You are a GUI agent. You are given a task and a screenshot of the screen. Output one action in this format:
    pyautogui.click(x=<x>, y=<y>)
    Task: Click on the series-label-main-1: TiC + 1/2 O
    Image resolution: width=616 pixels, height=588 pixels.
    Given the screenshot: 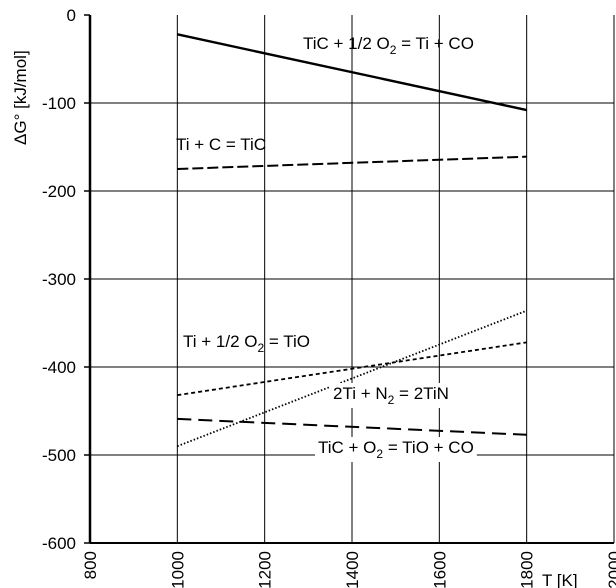 What is the action you would take?
    pyautogui.click(x=346, y=43)
    